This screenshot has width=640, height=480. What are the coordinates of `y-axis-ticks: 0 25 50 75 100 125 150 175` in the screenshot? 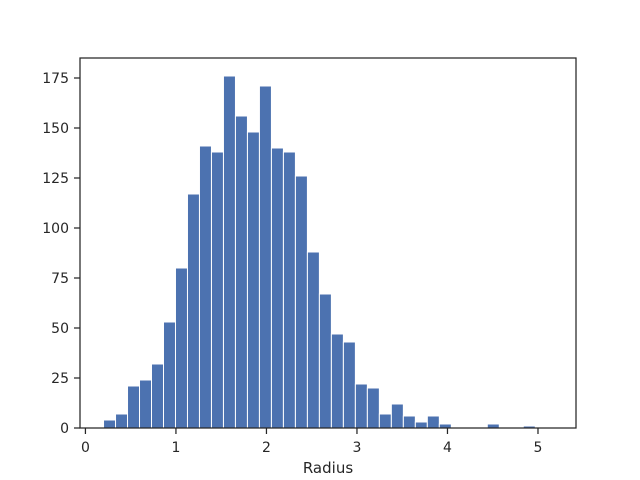 It's located at (61, 254).